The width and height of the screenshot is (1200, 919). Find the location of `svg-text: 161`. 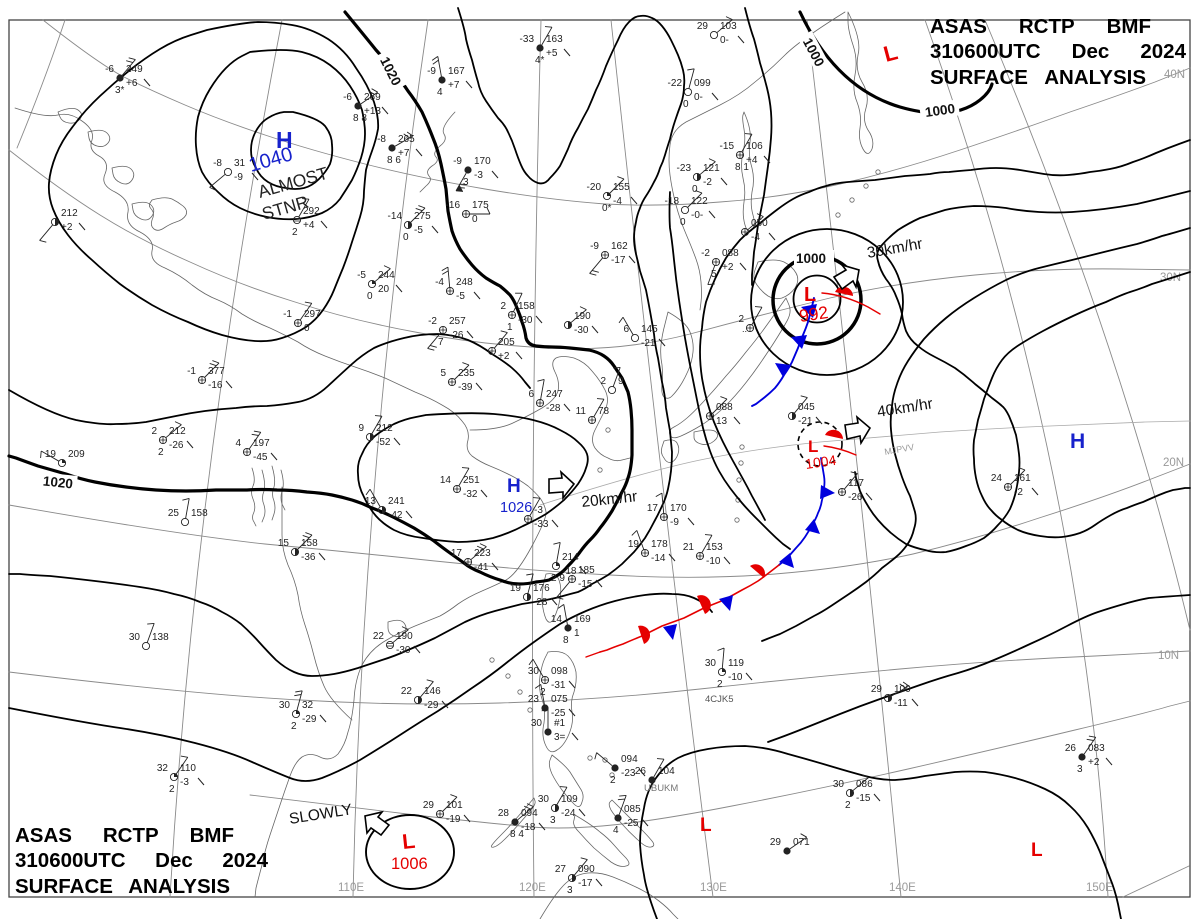

svg-text: 161 is located at coordinates (1022, 478).